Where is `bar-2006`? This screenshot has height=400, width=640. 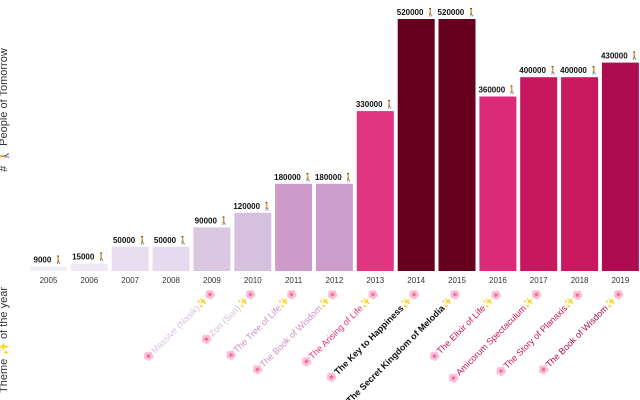 bar-2006 is located at coordinates (89, 267).